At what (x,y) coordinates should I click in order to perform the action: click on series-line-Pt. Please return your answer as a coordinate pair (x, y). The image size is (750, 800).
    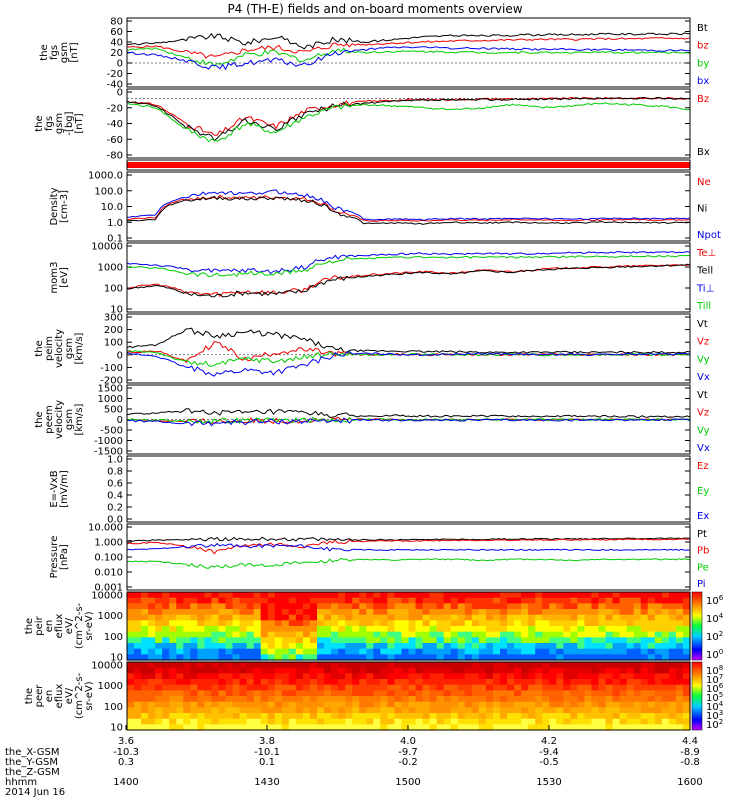
    Looking at the image, I should click on (408, 539).